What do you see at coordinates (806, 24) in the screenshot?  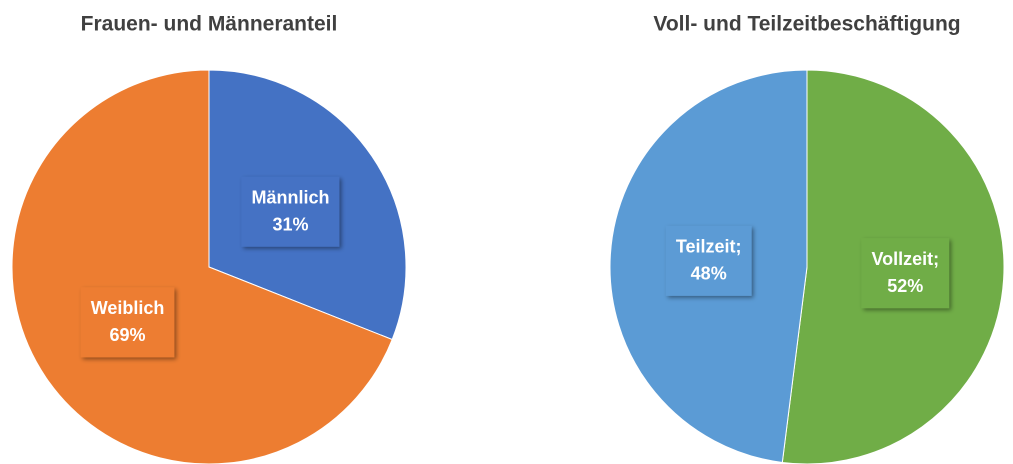 I see `chart-title: Voll- und Teilzeitbeschäftigung` at bounding box center [806, 24].